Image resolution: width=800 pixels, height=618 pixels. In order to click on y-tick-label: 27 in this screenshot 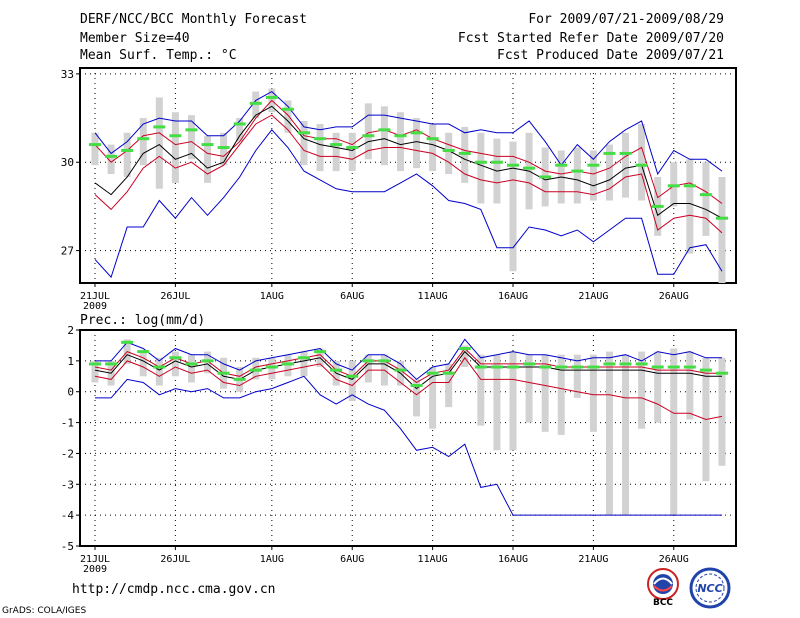, I will do `click(67, 251)`.